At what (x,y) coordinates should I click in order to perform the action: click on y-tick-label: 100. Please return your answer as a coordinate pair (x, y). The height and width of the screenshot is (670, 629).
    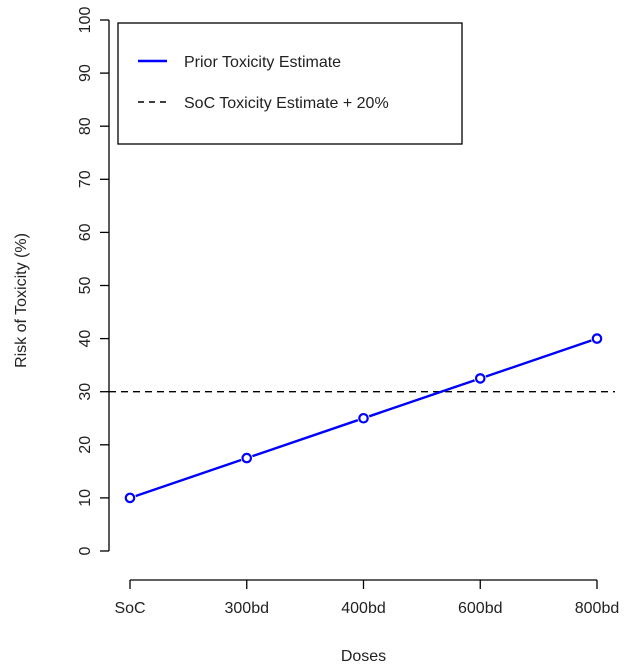
    Looking at the image, I should click on (85, 20).